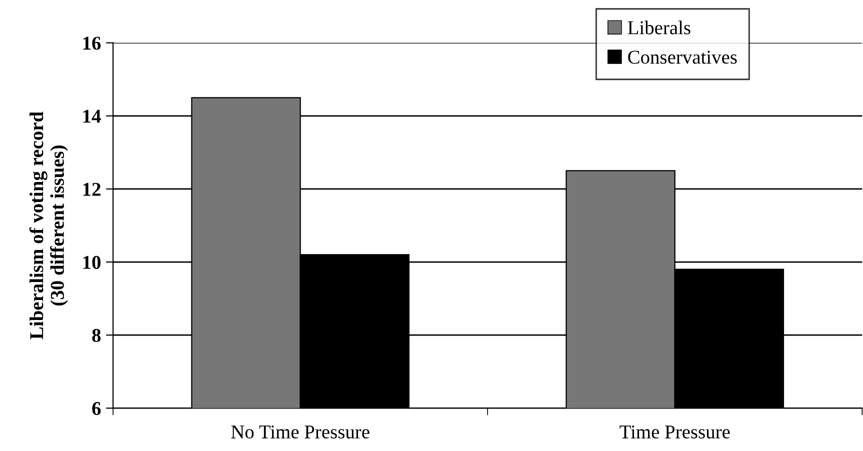 This screenshot has width=863, height=451. Describe the element at coordinates (92, 43) in the screenshot. I see `y-tick-label: 16` at that location.